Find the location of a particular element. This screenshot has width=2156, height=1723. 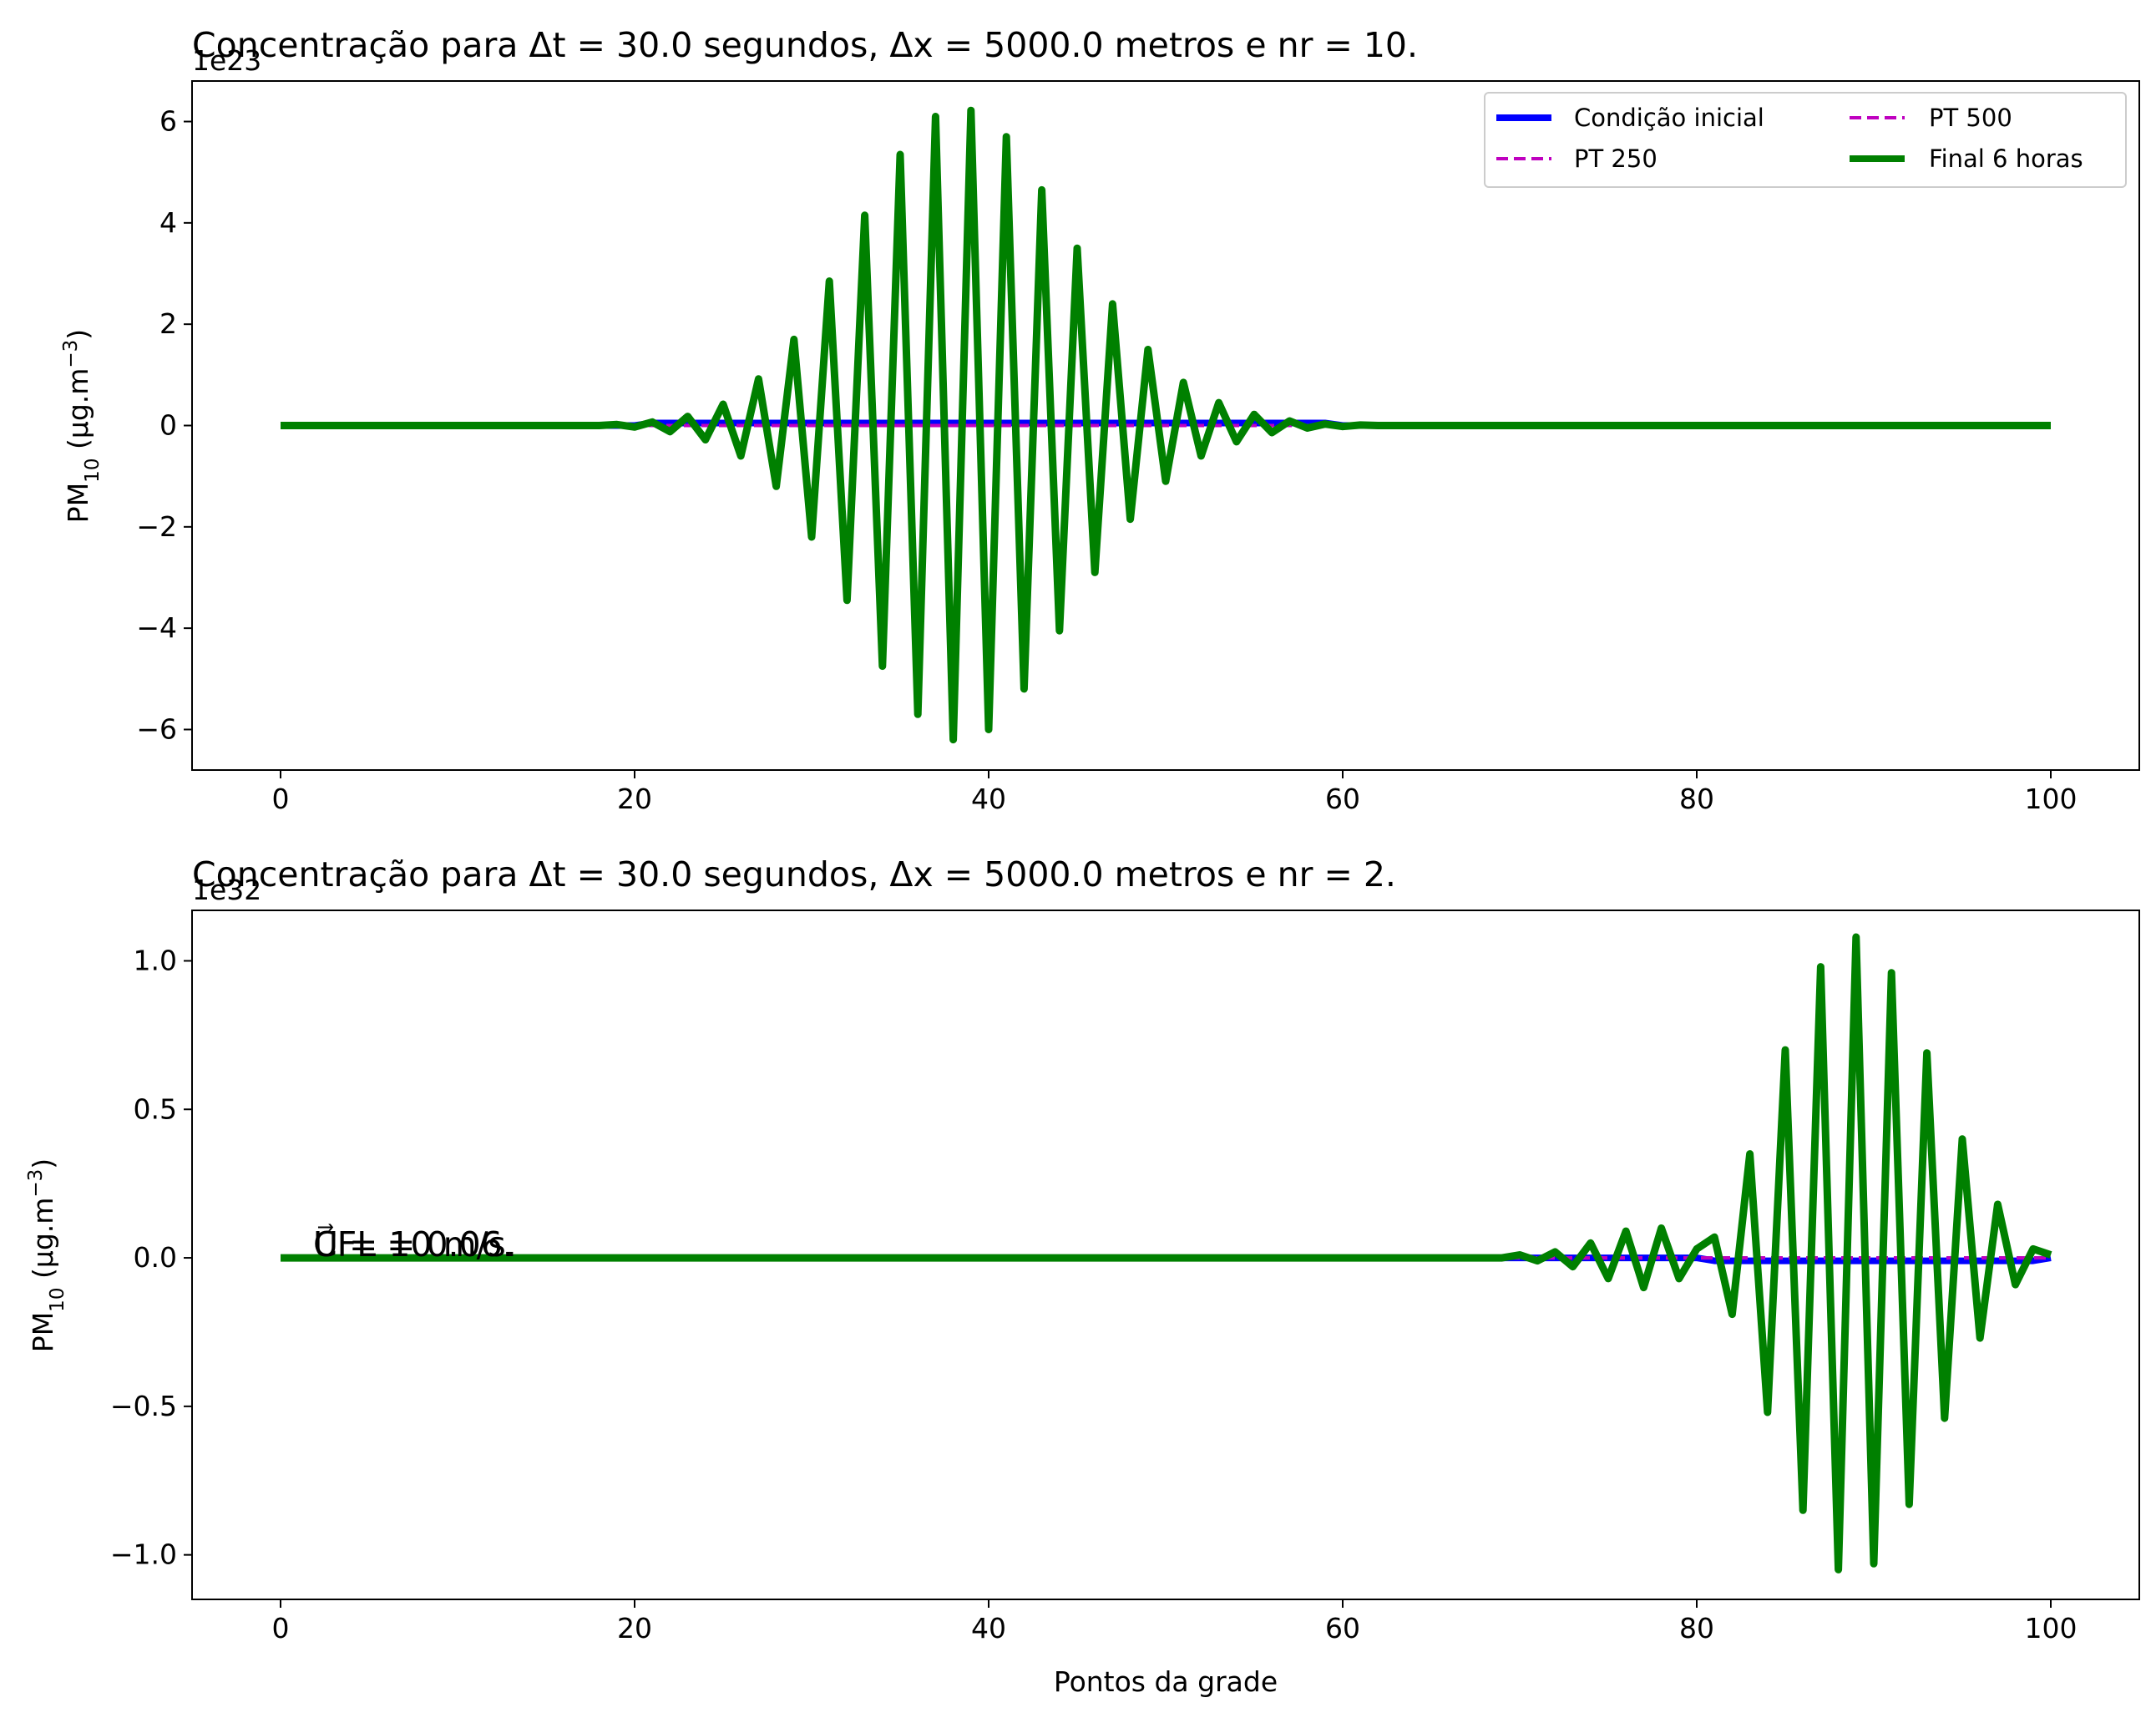

y-tick-label: −2 is located at coordinates (156, 526).